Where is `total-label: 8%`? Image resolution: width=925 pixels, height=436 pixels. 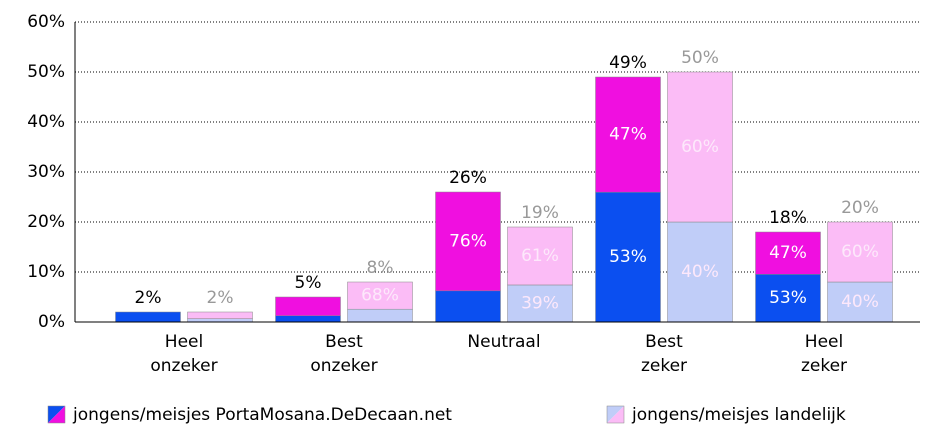 total-label: 8% is located at coordinates (380, 268).